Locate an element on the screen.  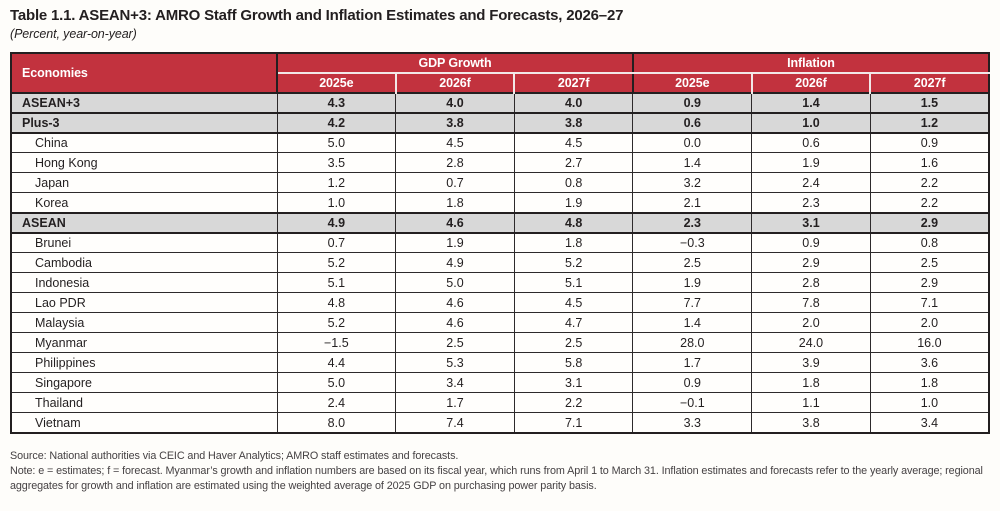
table-subtitle: (Percent, year-on-year) is located at coordinates (73, 33).